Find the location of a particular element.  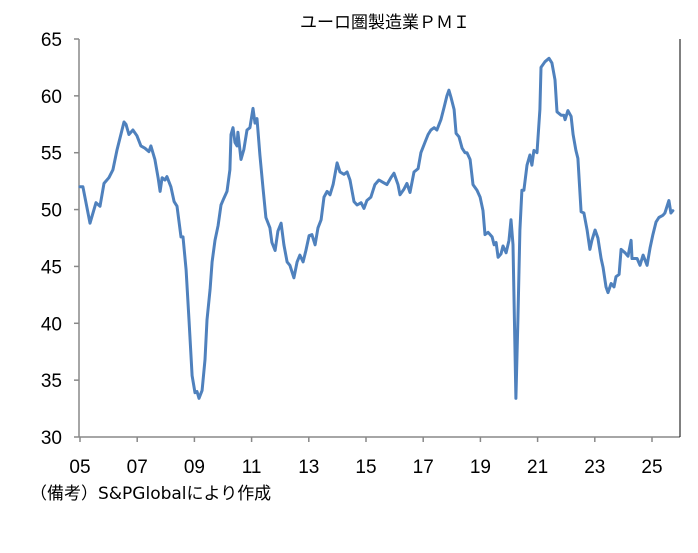

y-tick-label: 50 is located at coordinates (51, 211).